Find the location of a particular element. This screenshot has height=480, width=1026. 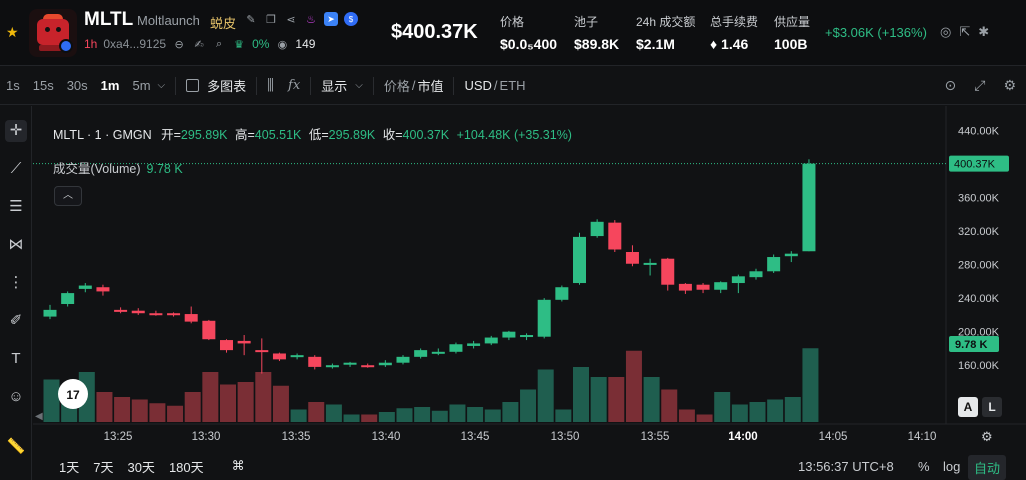

emoji-icon: ☺ is located at coordinates (16, 396).